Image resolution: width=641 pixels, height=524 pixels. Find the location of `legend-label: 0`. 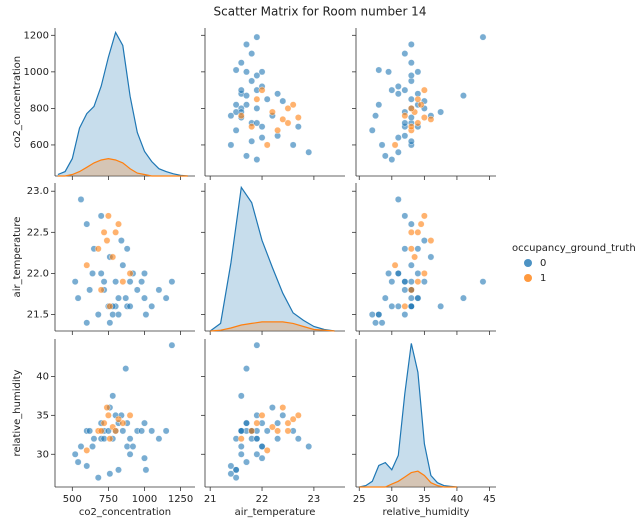

legend-label: 0 is located at coordinates (543, 263).